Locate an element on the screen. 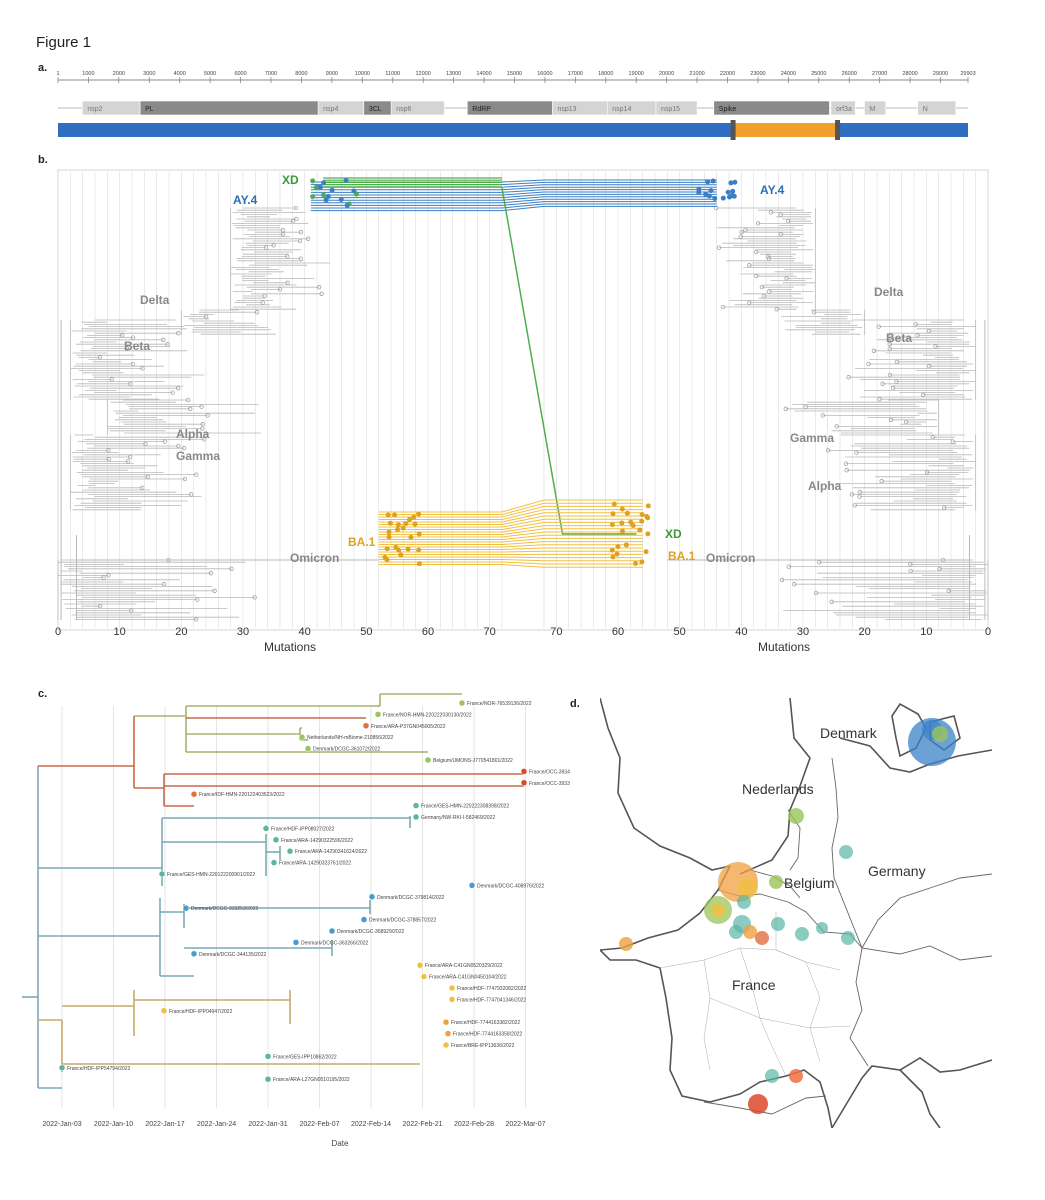  axis-tick-right: 20 is located at coordinates (865, 632).